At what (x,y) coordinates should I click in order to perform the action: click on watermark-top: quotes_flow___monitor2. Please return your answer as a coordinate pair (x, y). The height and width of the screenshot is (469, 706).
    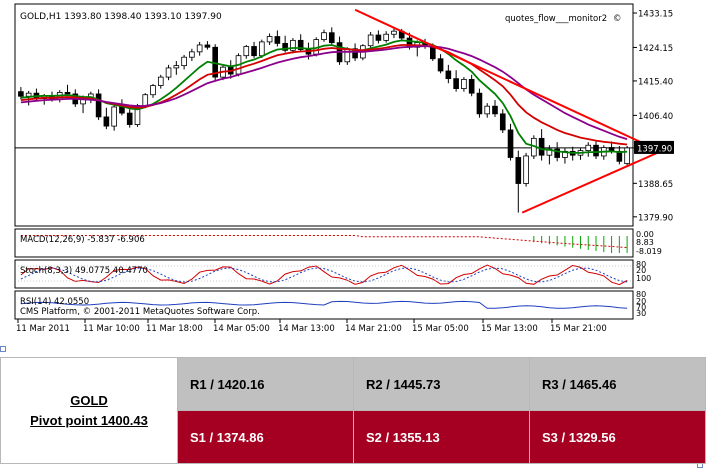
    Looking at the image, I should click on (556, 19).